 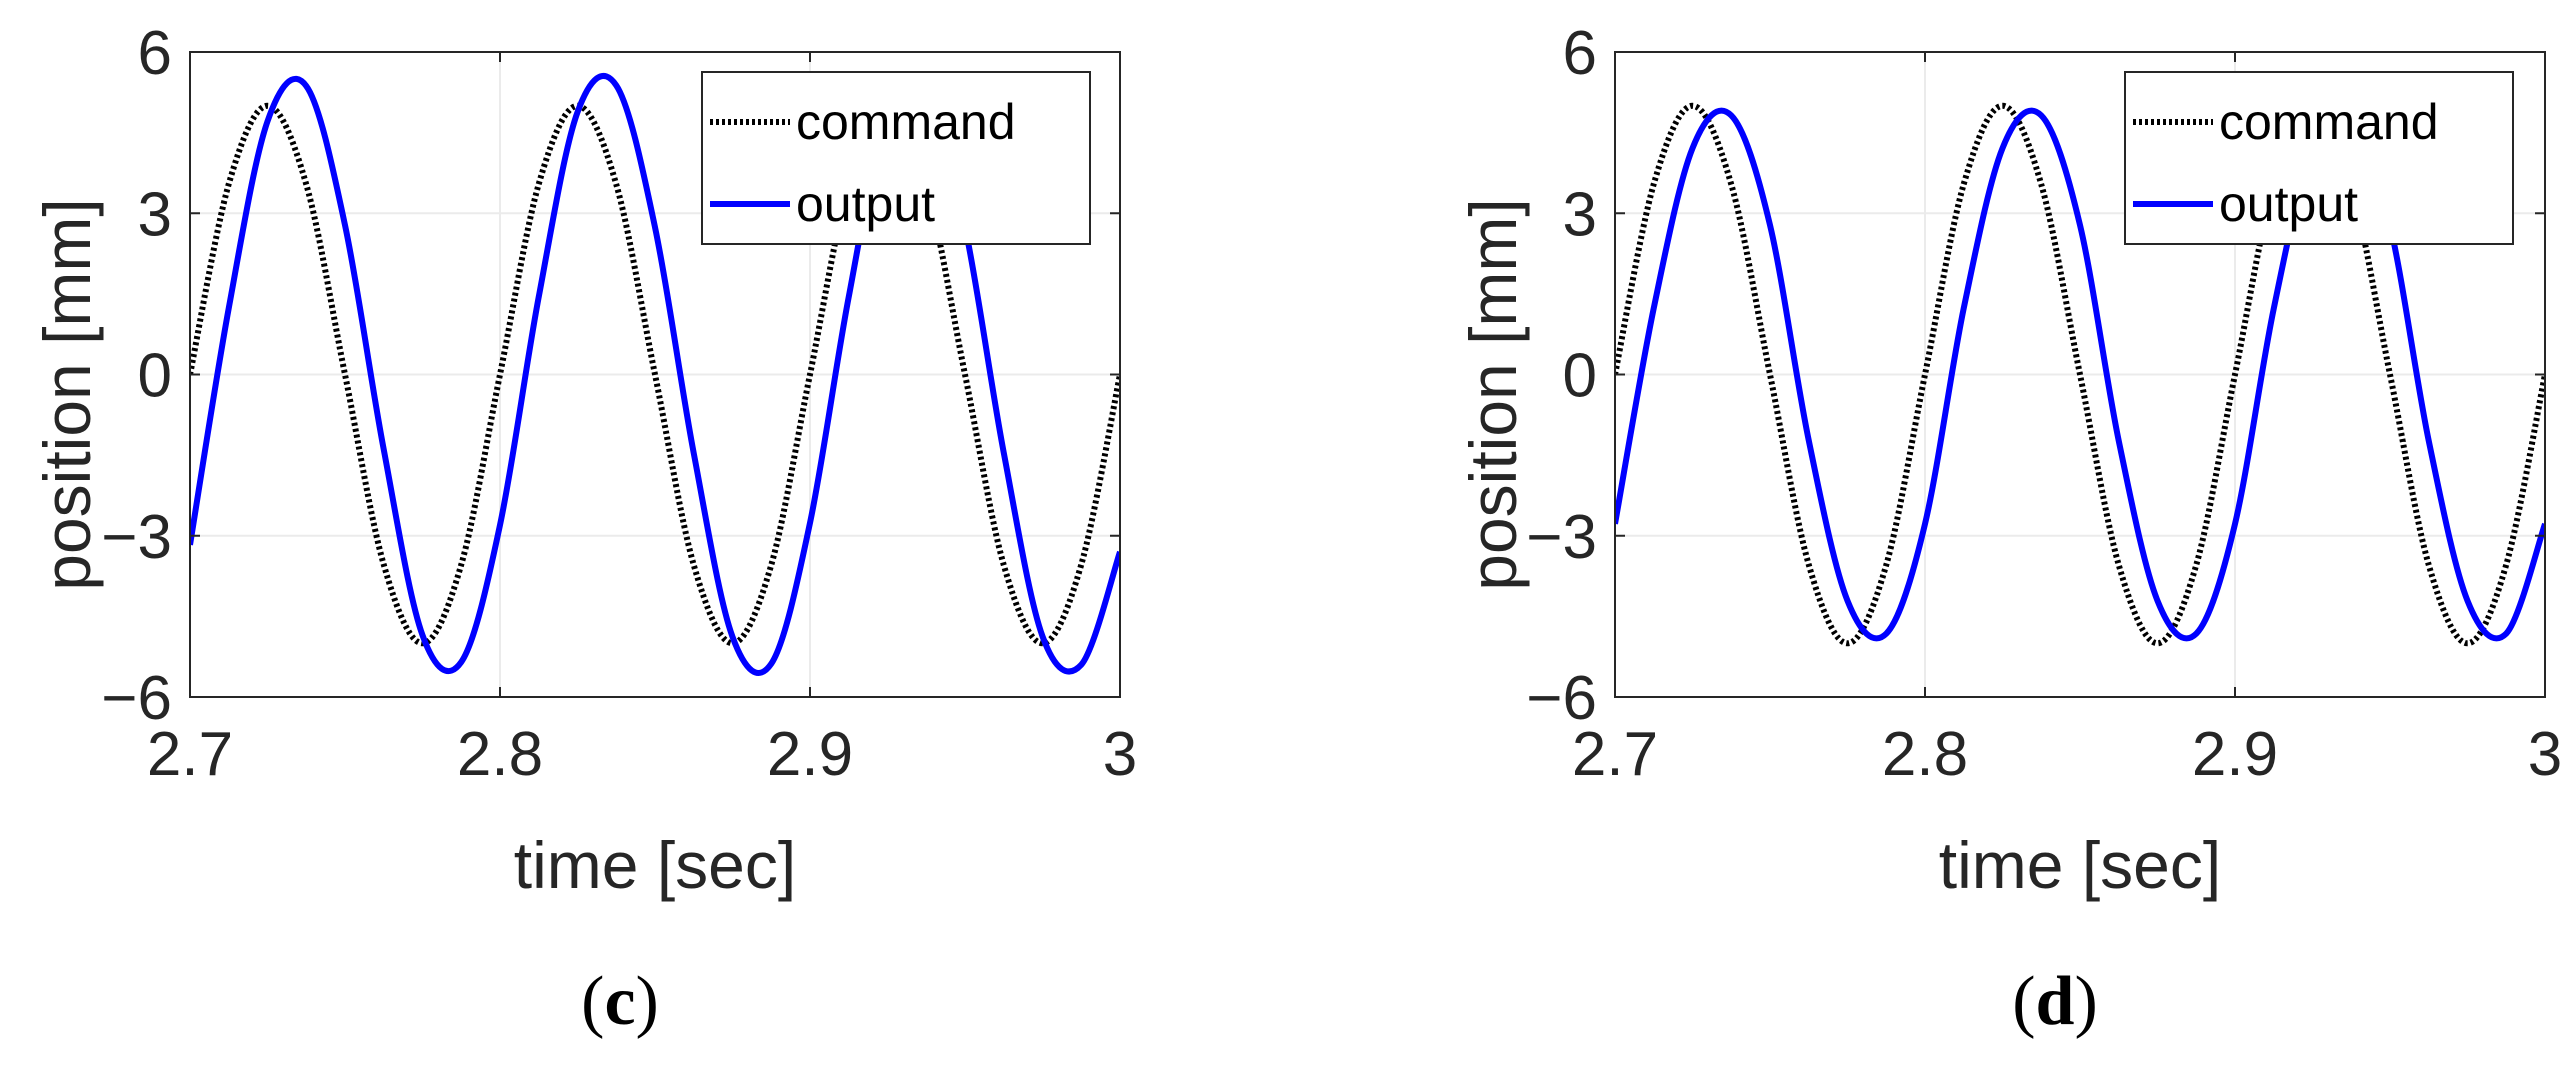 I want to click on panel-caption: (c), so click(x=620, y=1001).